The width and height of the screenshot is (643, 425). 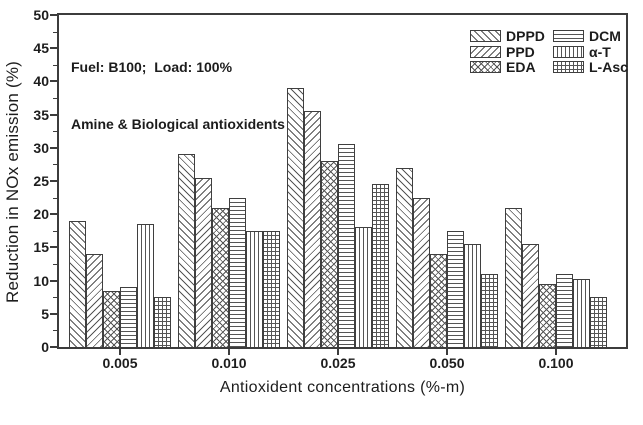 What do you see at coordinates (556, 363) in the screenshot?
I see `x-tick-label: 0.100` at bounding box center [556, 363].